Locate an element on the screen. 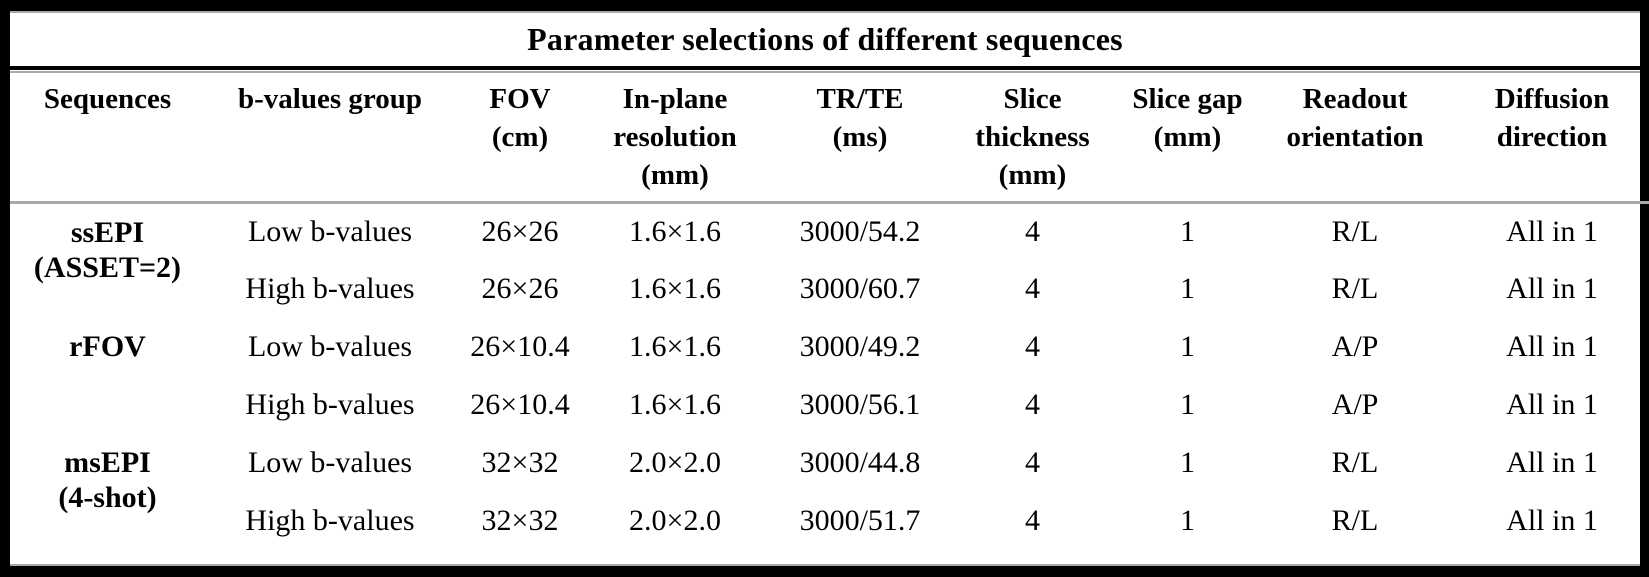  column-header-tr-te: TR/TE (ms) is located at coordinates (860, 138).